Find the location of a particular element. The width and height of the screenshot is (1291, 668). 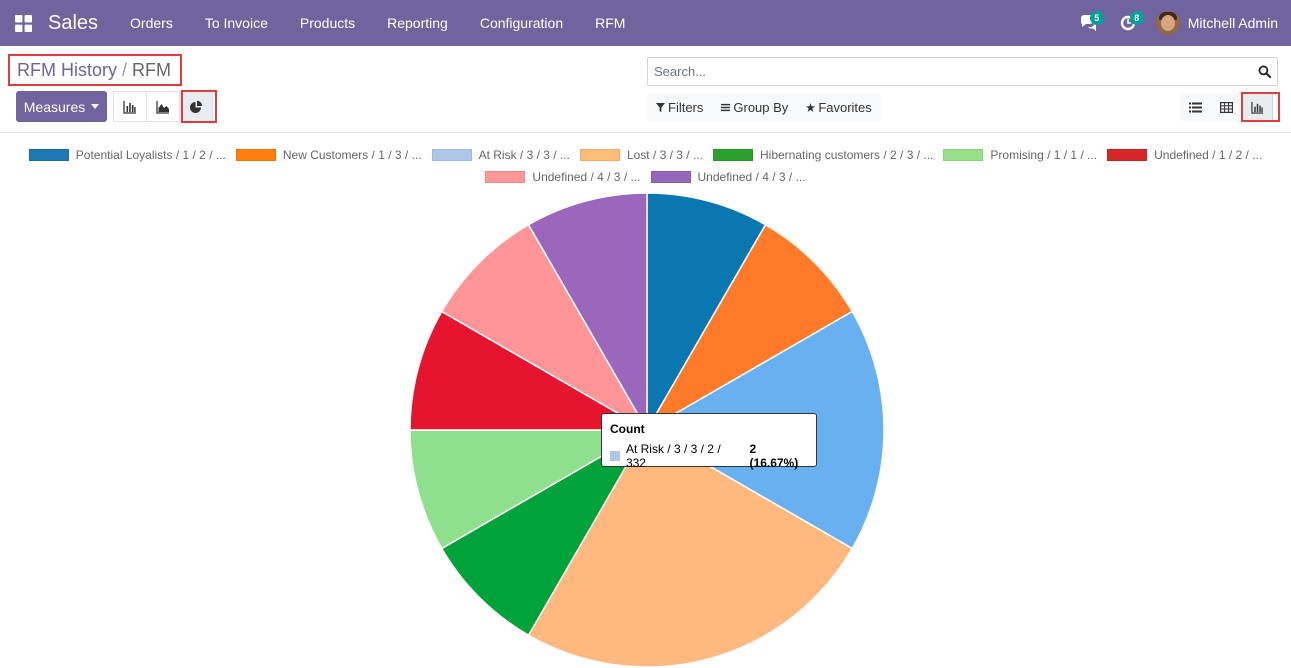

search-icon is located at coordinates (1264, 71).